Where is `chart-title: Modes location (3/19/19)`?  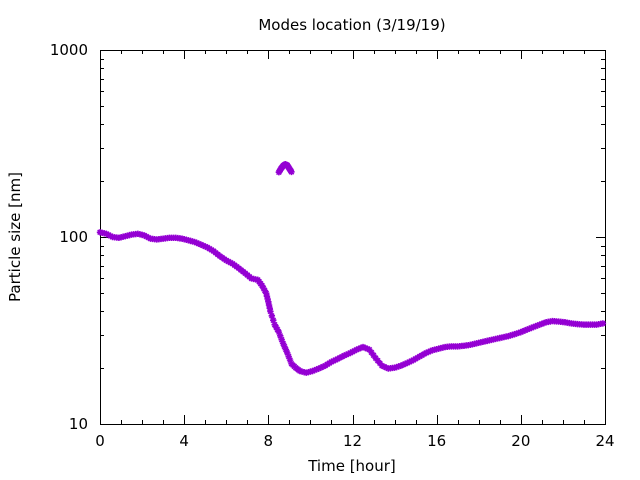
chart-title: Modes location (3/19/19) is located at coordinates (351, 25).